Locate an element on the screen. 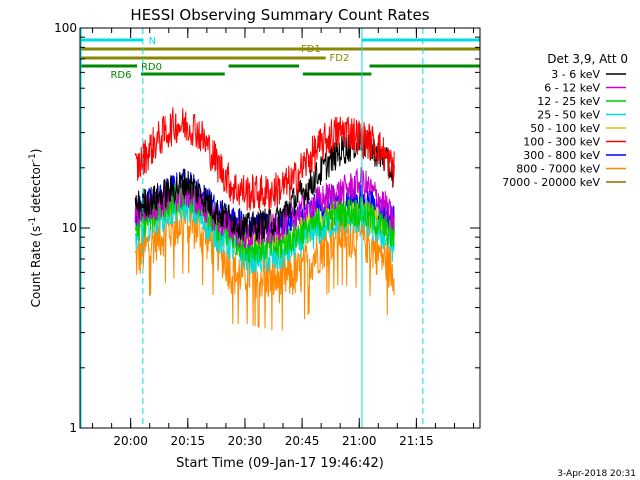 The width and height of the screenshot is (640, 480). legend-label-6-12-kev: 6 - 12 keV is located at coordinates (572, 88).